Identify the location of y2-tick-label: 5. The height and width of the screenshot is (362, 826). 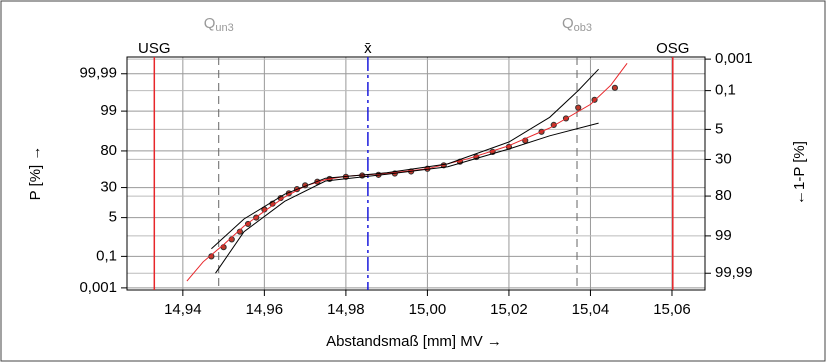
(719, 128).